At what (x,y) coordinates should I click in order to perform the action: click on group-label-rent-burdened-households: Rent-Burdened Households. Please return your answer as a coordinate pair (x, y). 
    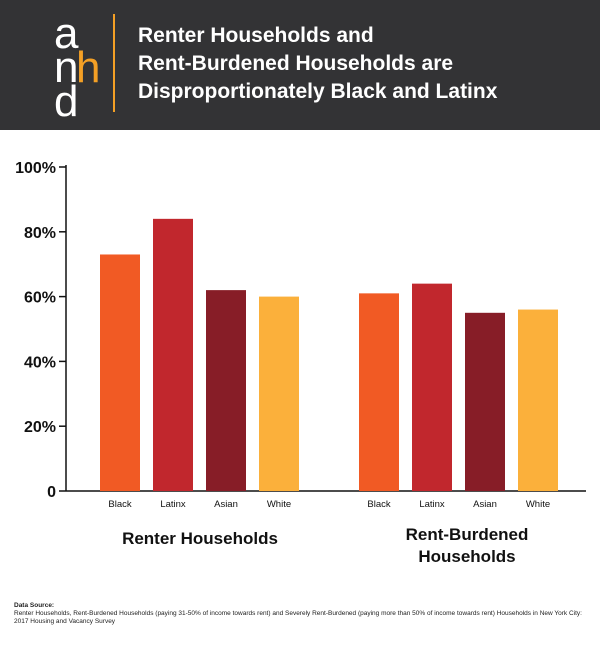
    Looking at the image, I should click on (467, 546).